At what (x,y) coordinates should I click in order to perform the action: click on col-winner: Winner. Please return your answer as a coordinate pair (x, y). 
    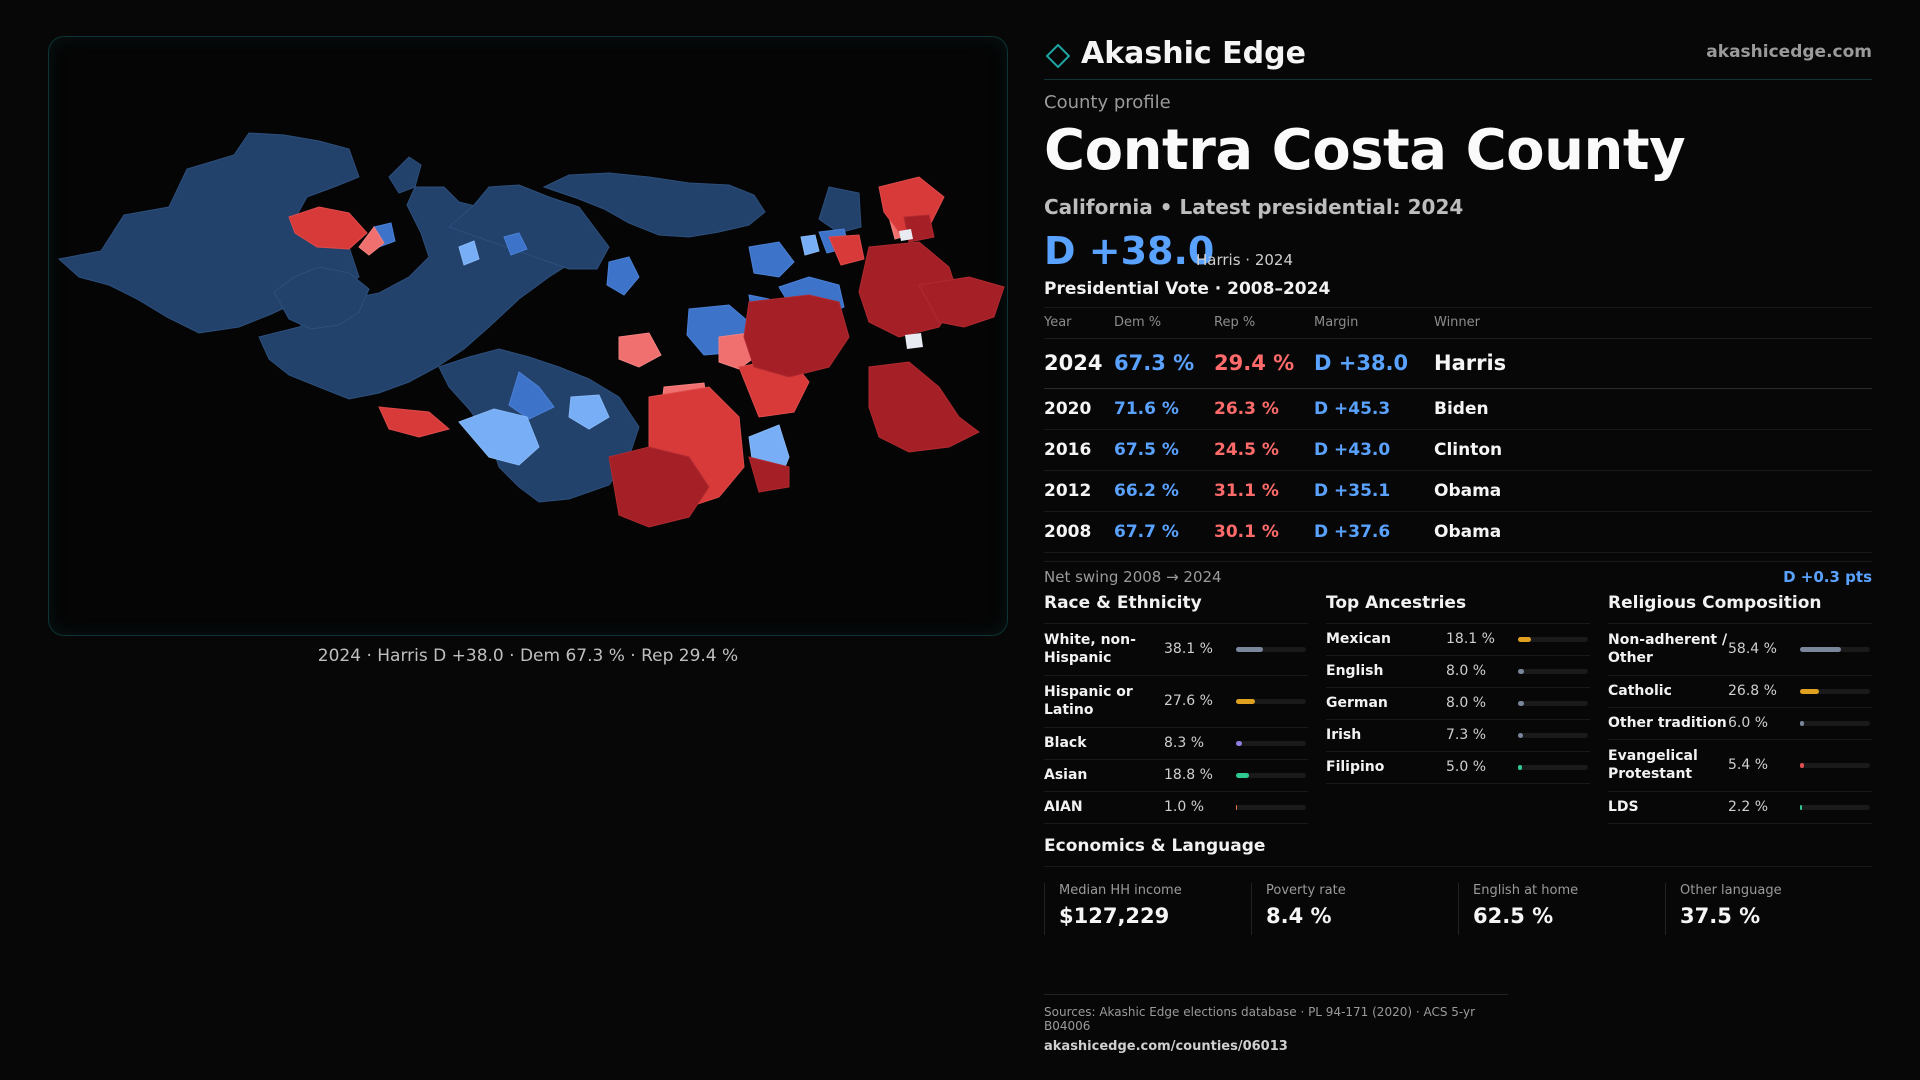
    Looking at the image, I should click on (1653, 323).